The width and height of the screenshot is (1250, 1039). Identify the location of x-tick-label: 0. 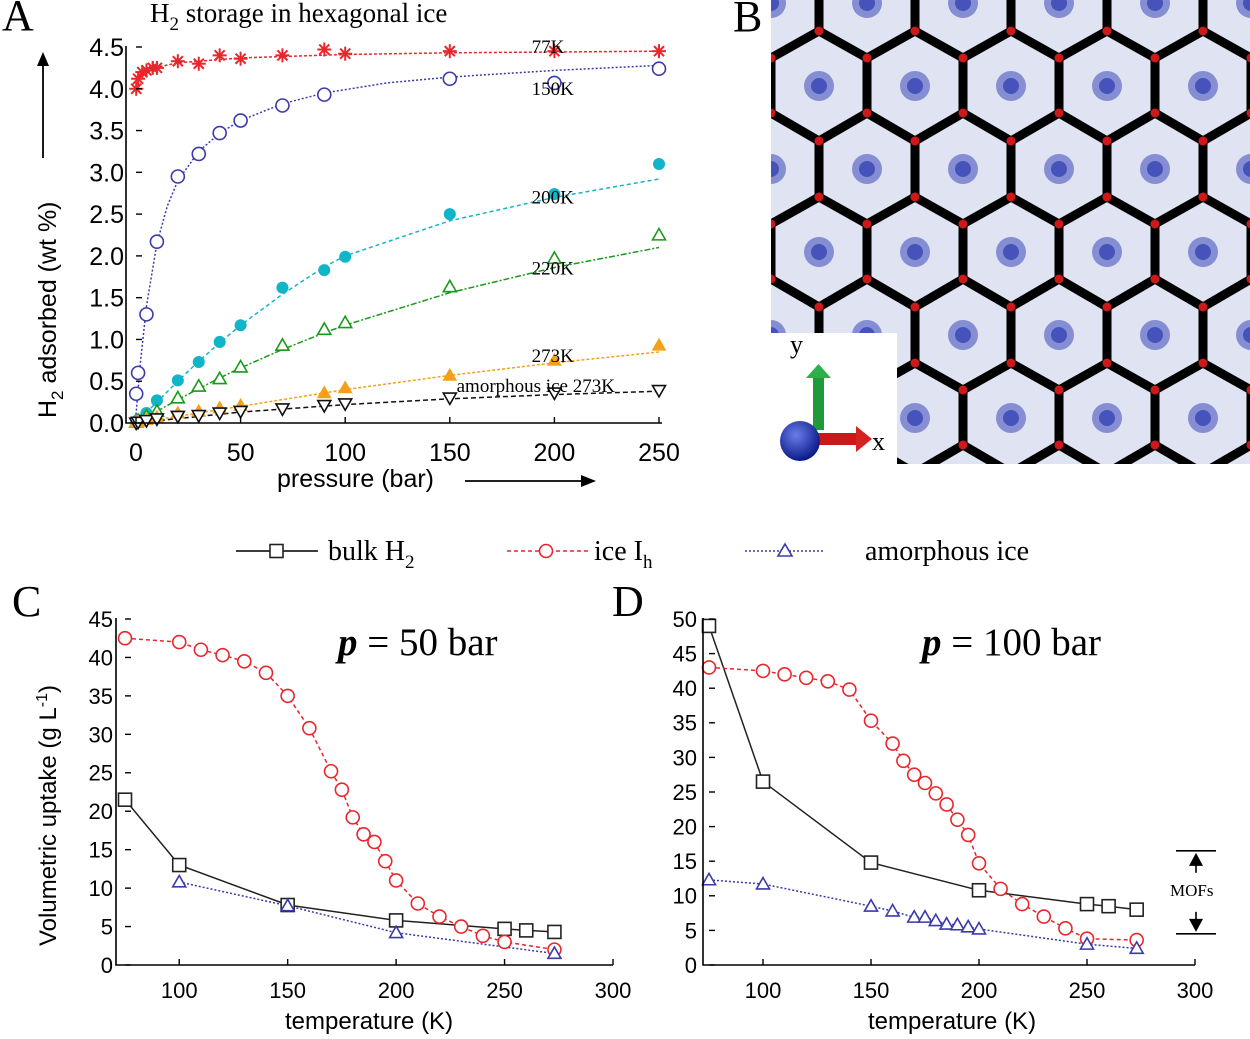
(136, 453).